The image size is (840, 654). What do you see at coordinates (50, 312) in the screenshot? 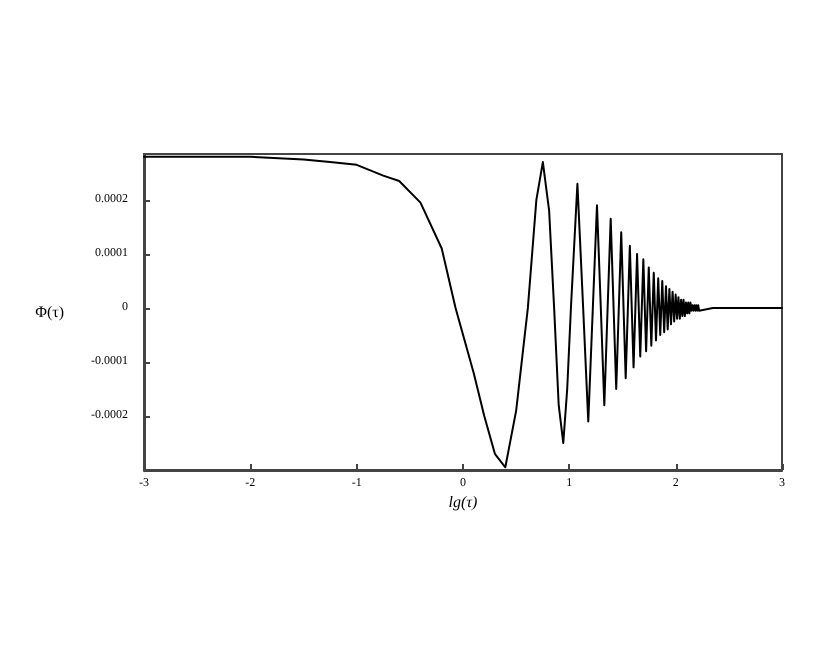
I see `y-axis-title: Φ(τ)` at bounding box center [50, 312].